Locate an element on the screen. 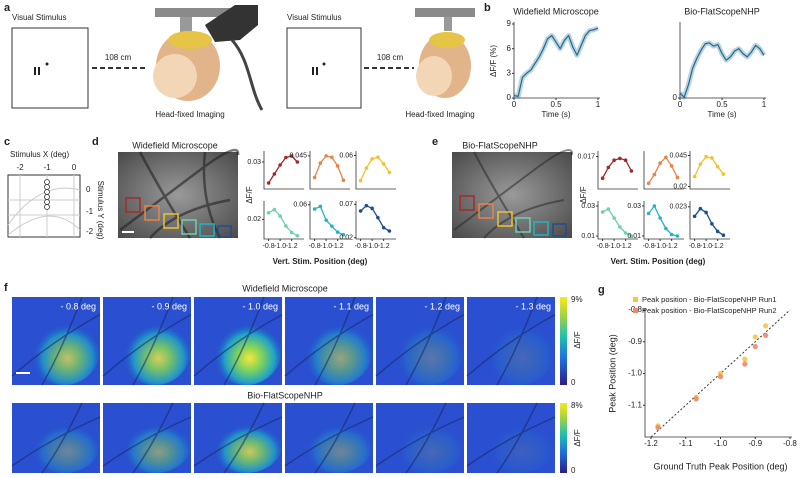 The image size is (800, 478). frame-label: - 0.9 deg is located at coordinates (169, 306).